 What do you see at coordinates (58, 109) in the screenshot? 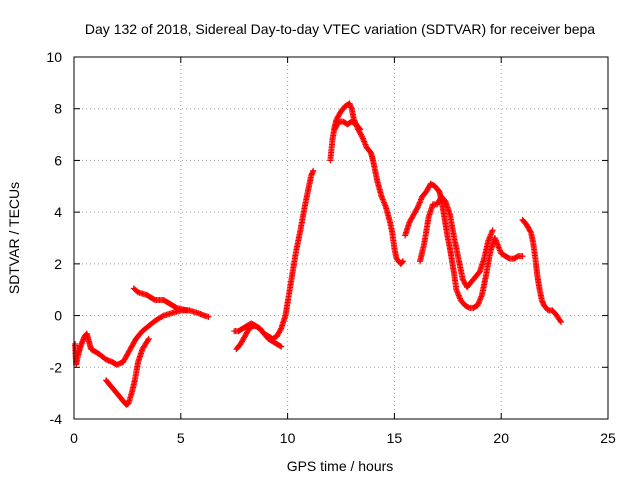
I see `y-tick-label: 8` at bounding box center [58, 109].